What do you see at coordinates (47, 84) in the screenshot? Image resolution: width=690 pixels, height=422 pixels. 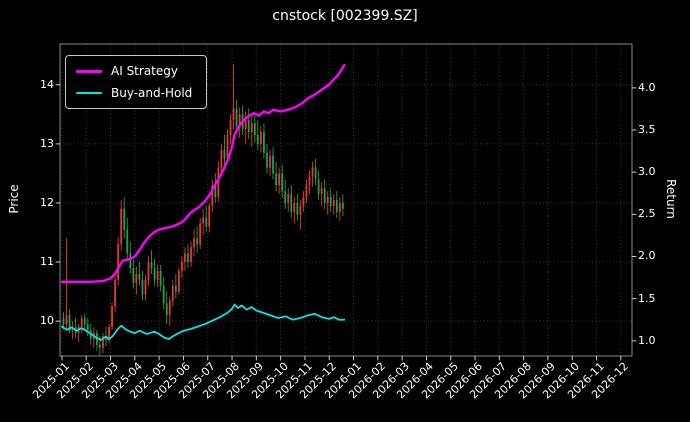 I see `price-tick-label: 14` at bounding box center [47, 84].